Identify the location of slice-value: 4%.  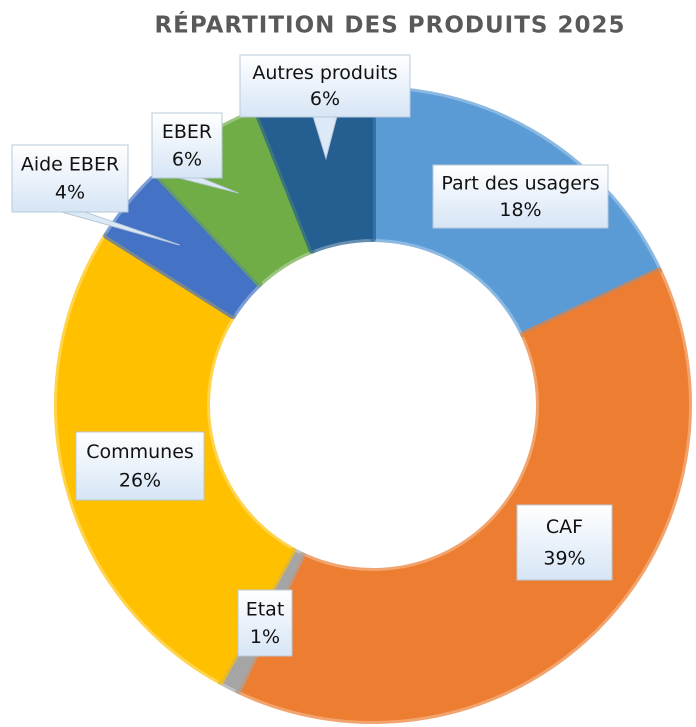
(70, 193).